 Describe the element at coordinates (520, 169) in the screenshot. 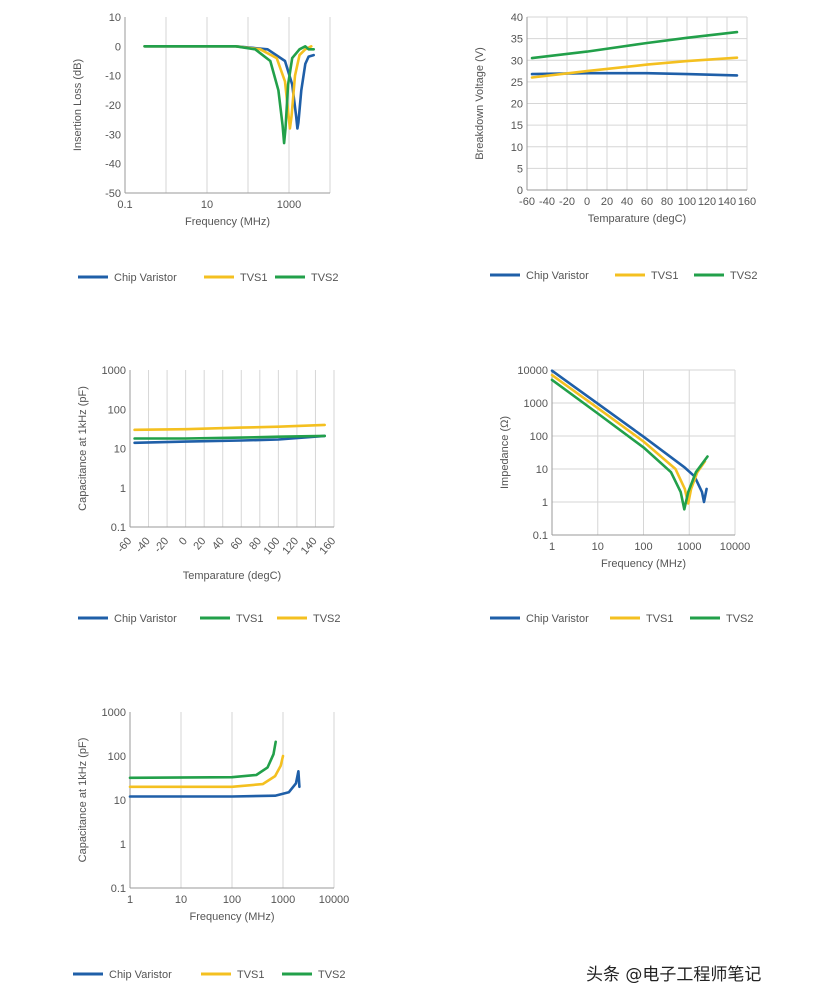

I see `y-tick-label: 5` at that location.